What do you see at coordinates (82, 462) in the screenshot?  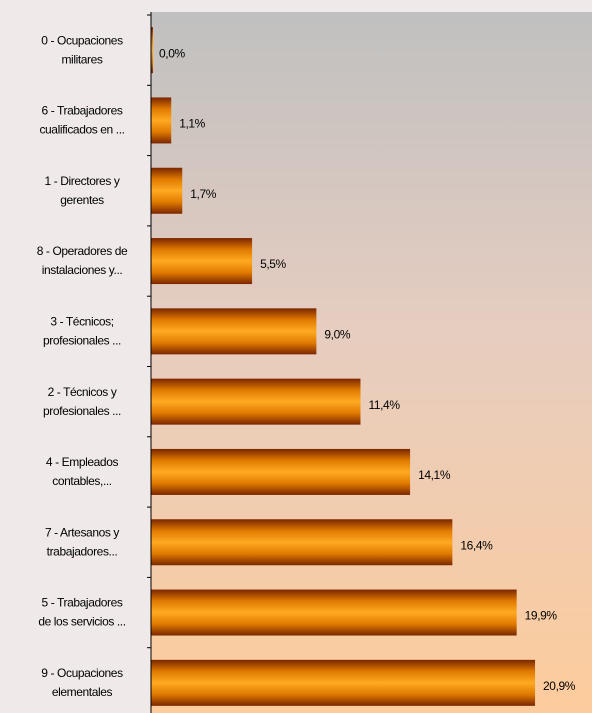 I see `y-tick-label: 4 - Empleados` at bounding box center [82, 462].